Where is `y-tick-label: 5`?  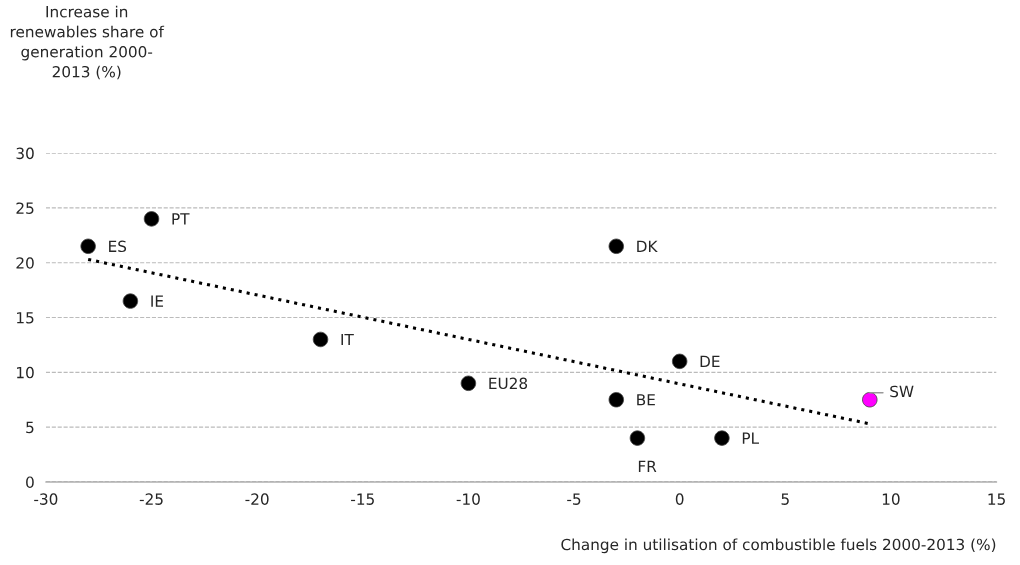
y-tick-label: 5 is located at coordinates (30, 427).